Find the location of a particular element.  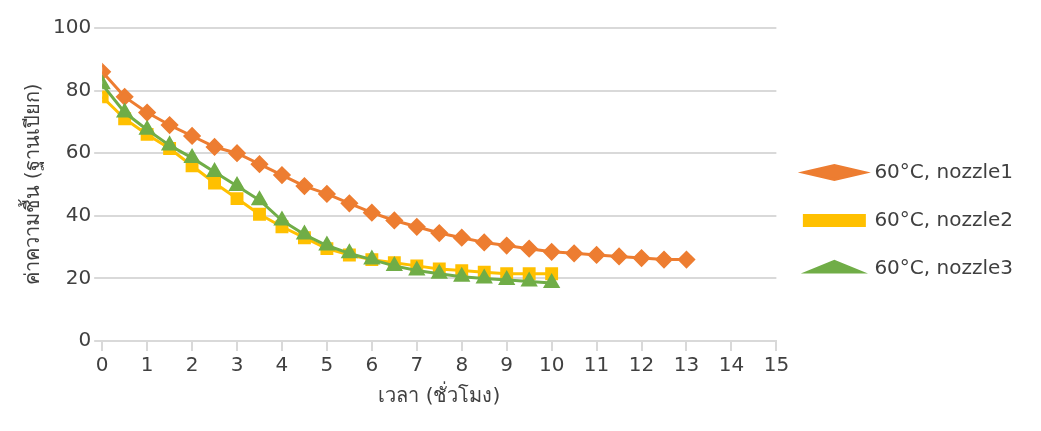

legend-label: 60°C, nozzle3 is located at coordinates (943, 266).